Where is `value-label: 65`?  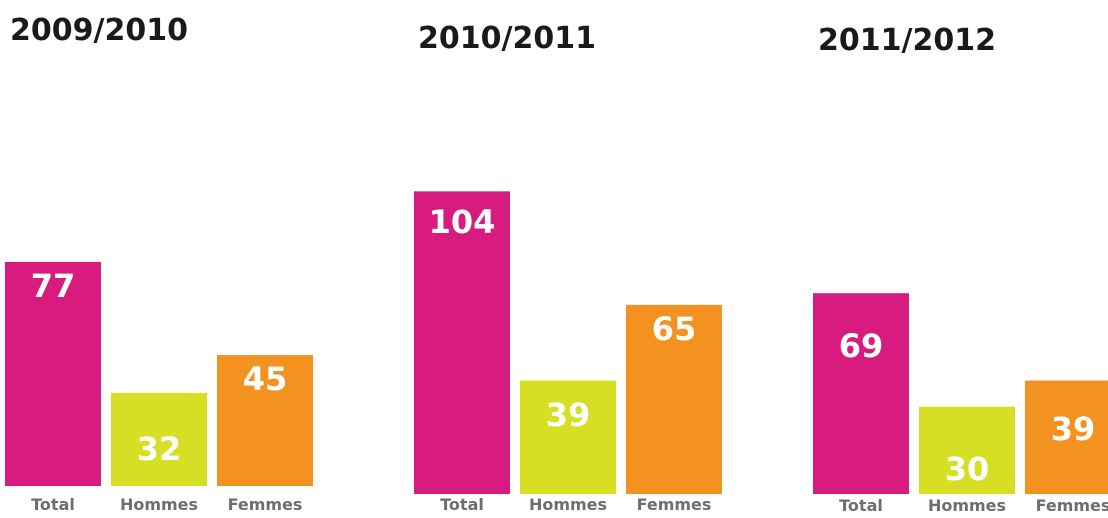
value-label: 65 is located at coordinates (674, 329).